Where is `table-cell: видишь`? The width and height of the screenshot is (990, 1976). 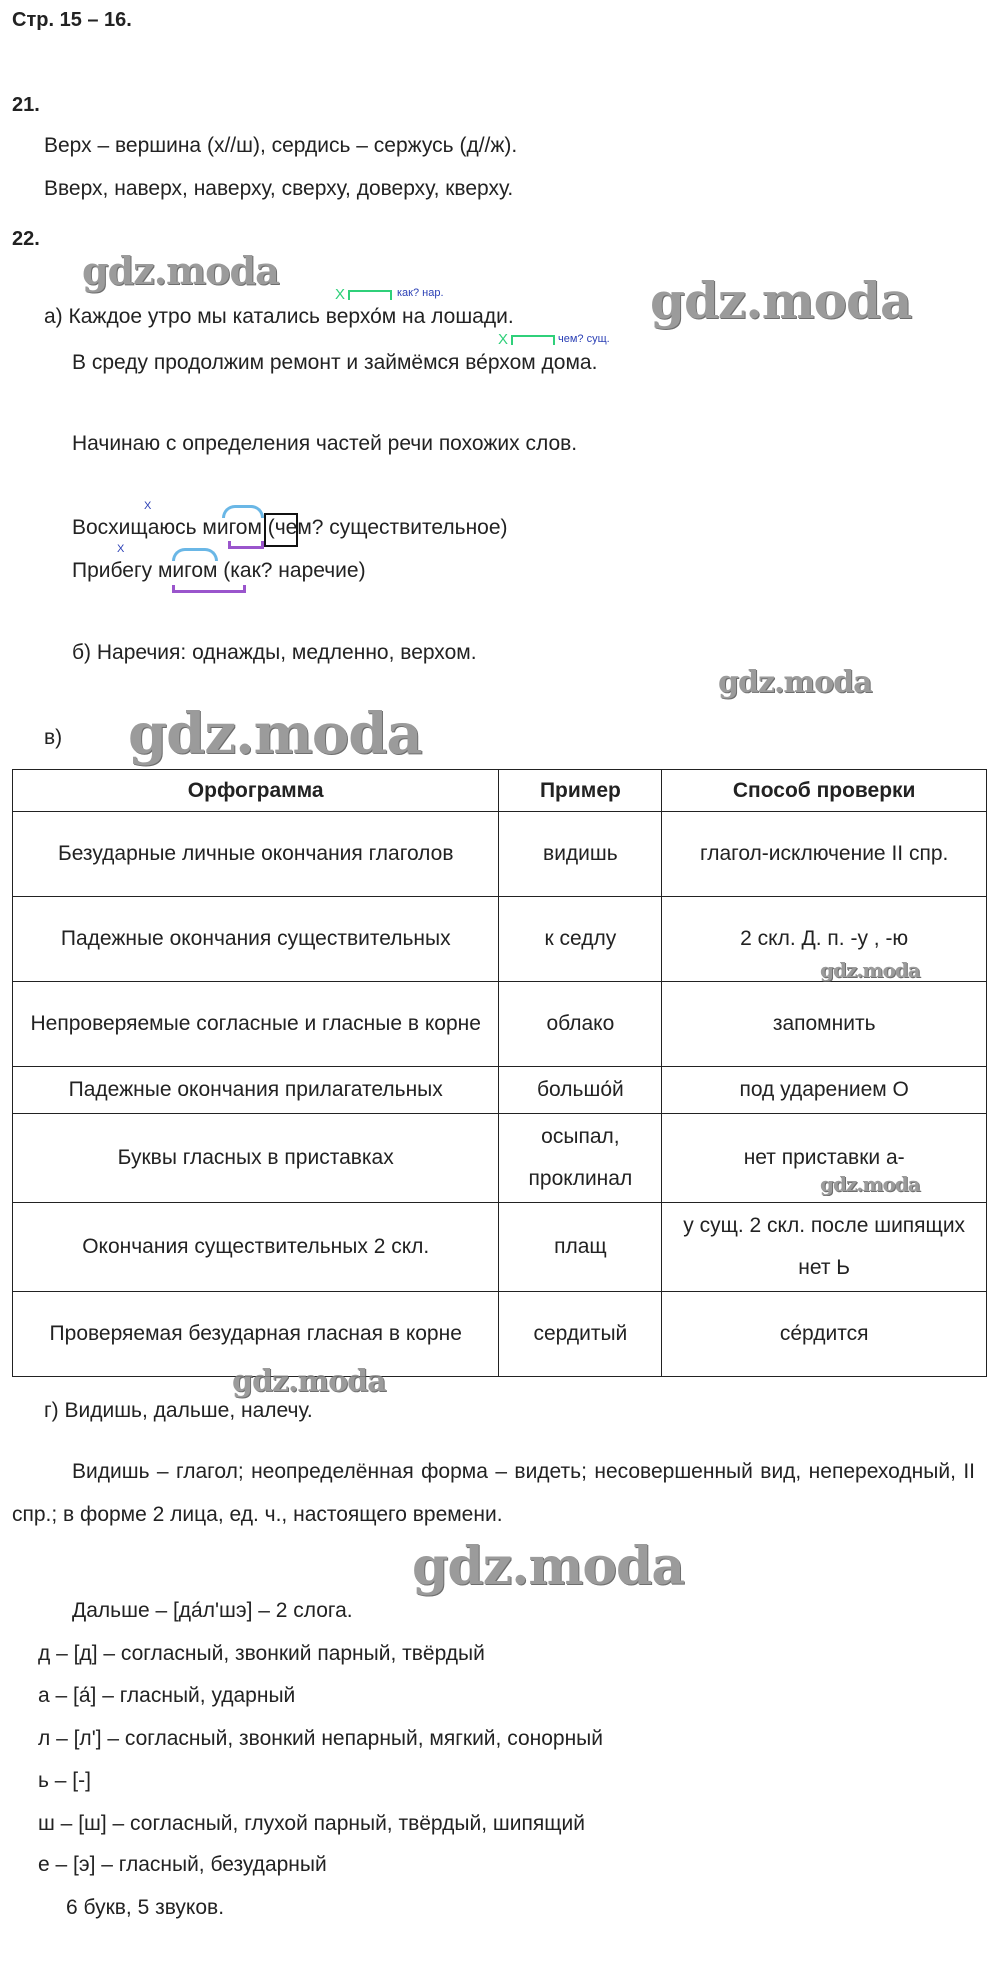 table-cell: видишь is located at coordinates (580, 854).